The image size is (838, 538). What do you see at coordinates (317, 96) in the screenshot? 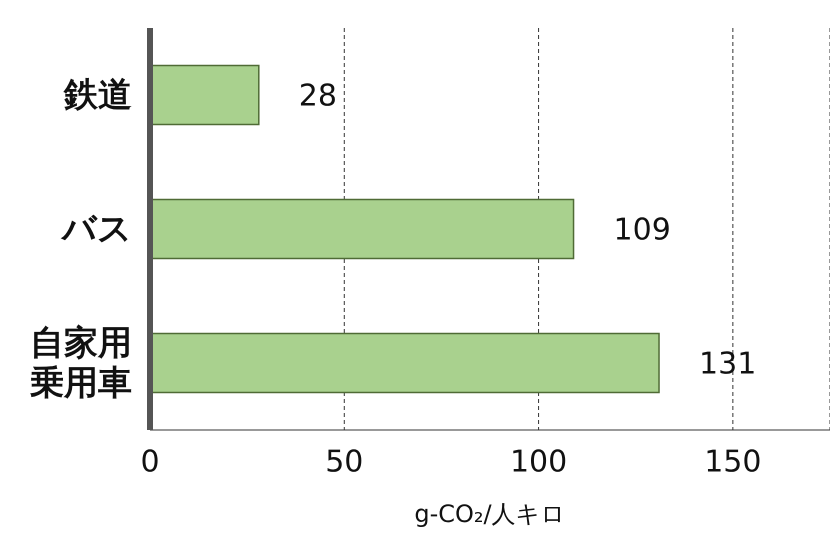
I see `data-label: 28` at bounding box center [317, 96].